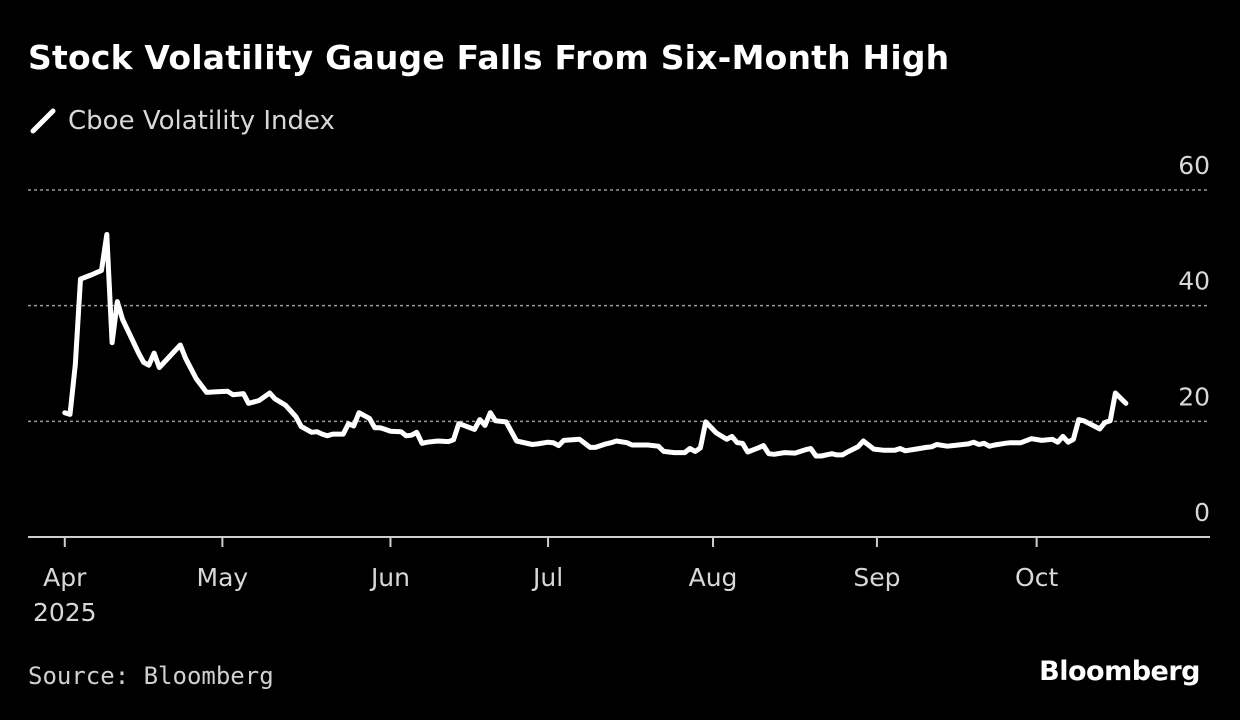 The width and height of the screenshot is (1240, 720). What do you see at coordinates (65, 577) in the screenshot?
I see `x-tick-label-apr: Apr` at bounding box center [65, 577].